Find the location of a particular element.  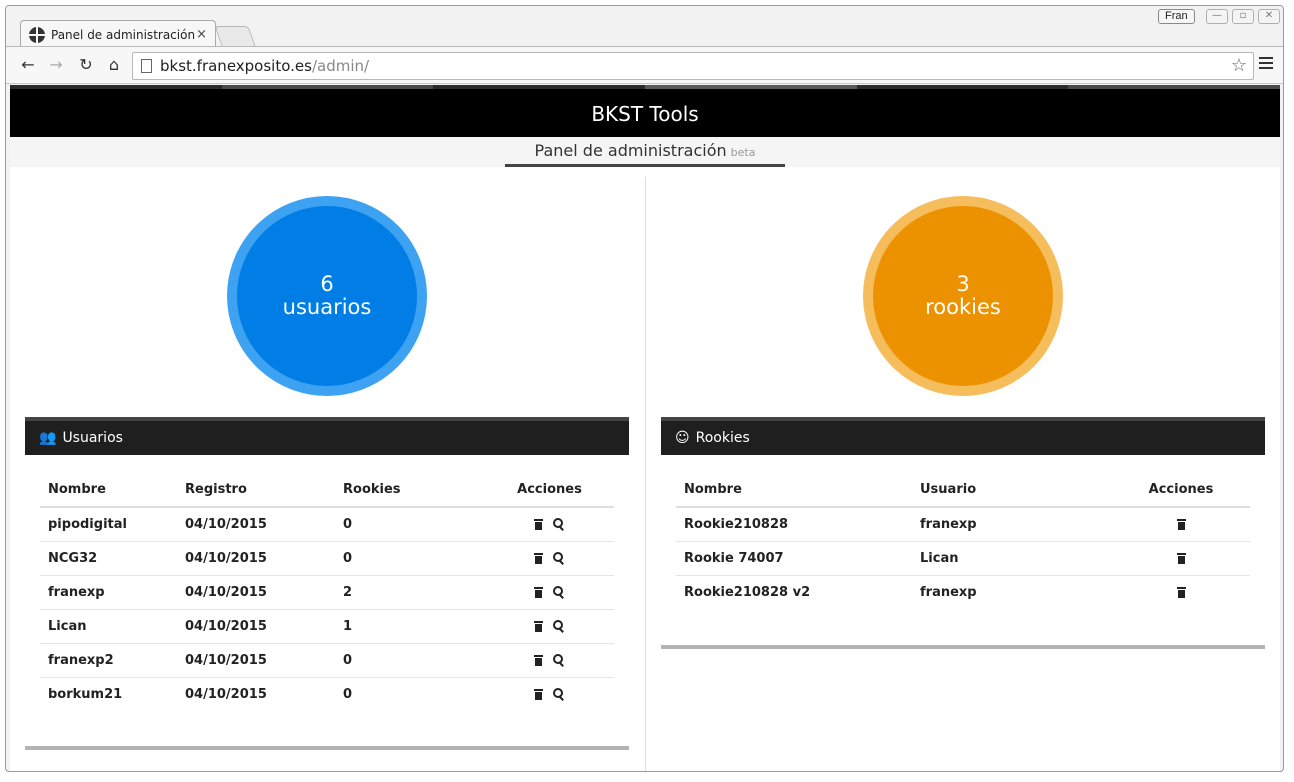

tab-title: Panel de administración is located at coordinates (123, 34).